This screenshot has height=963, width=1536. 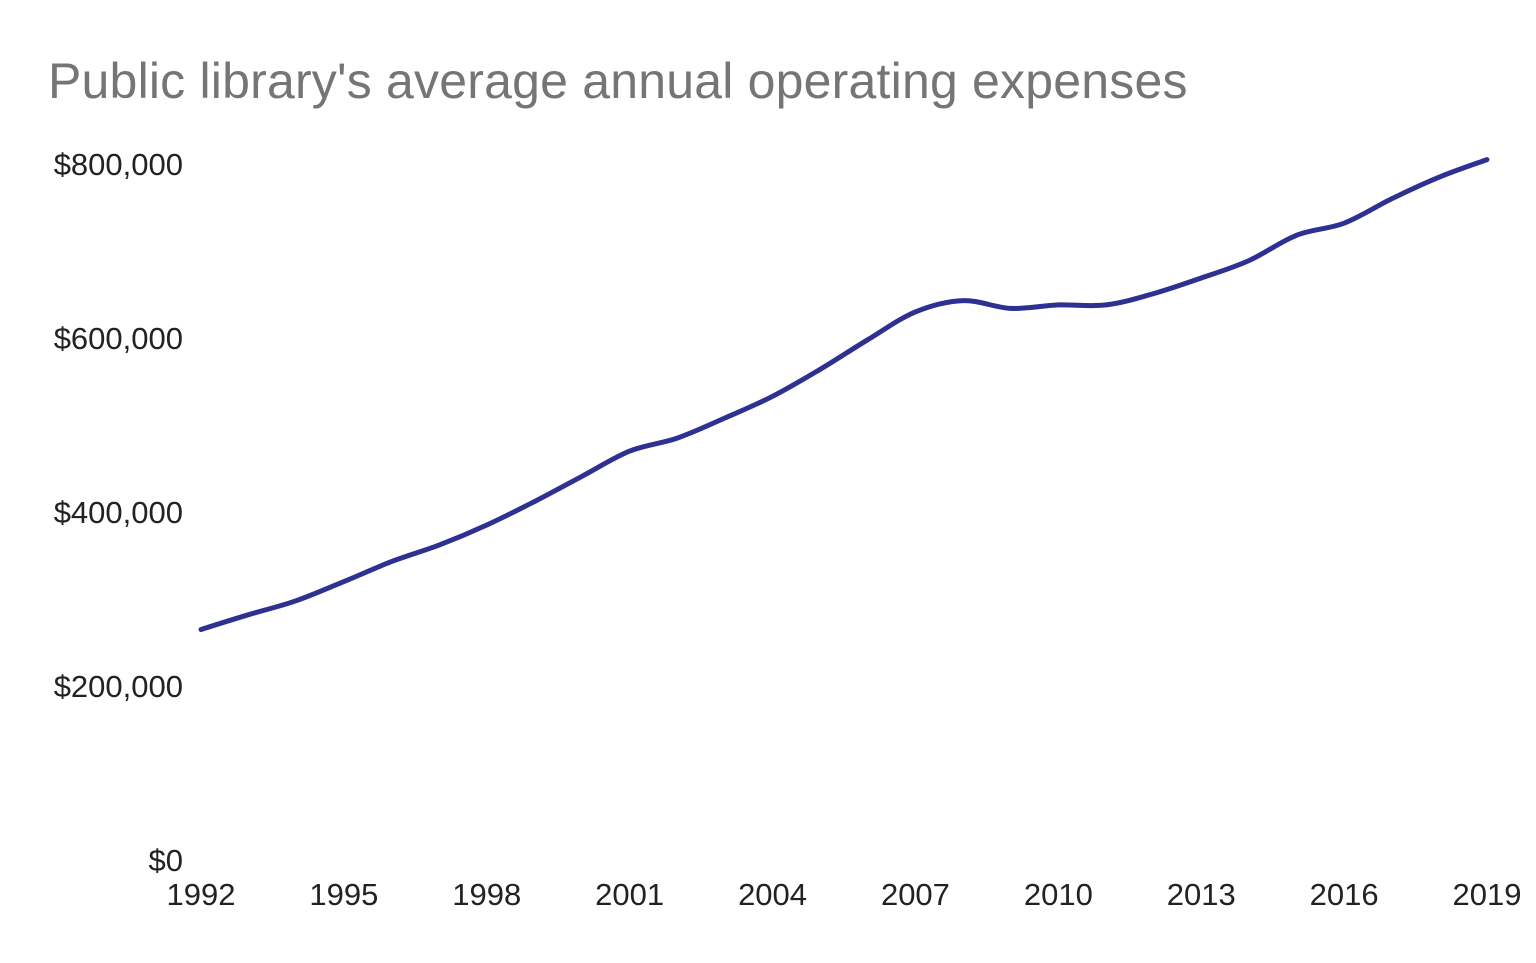 I want to click on x-tick-label: 2001, so click(x=629, y=894).